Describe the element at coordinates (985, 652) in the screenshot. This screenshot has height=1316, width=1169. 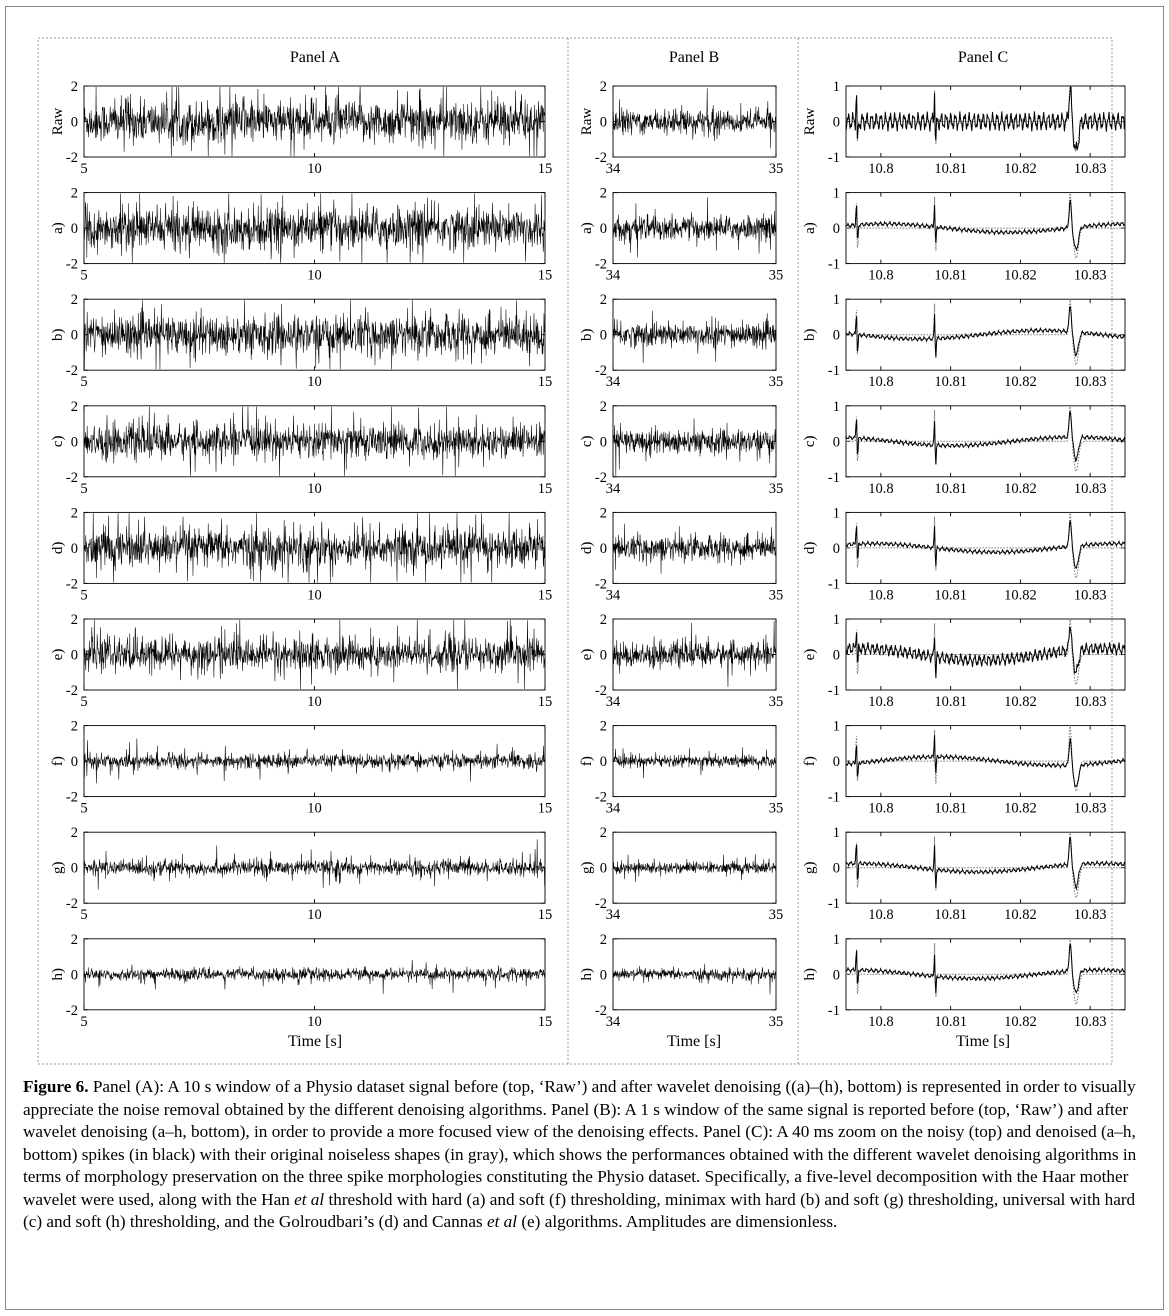
I see `true-spike-trace` at that location.